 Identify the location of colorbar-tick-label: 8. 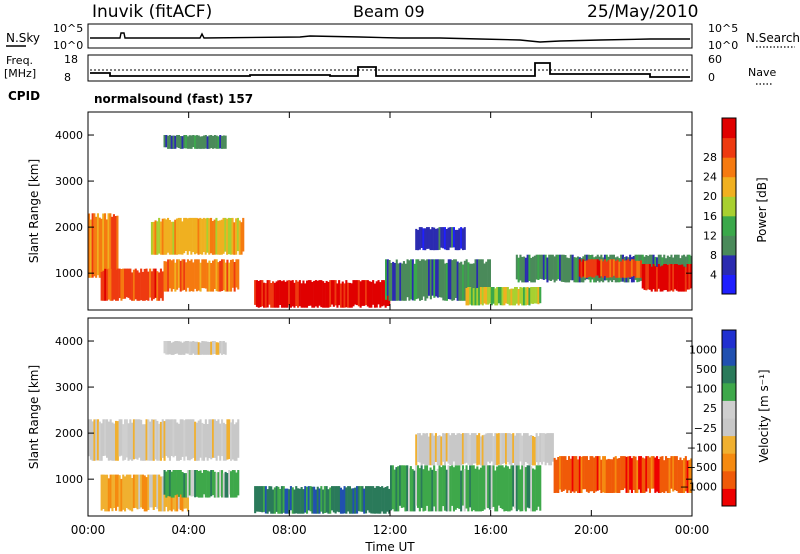
(713, 255).